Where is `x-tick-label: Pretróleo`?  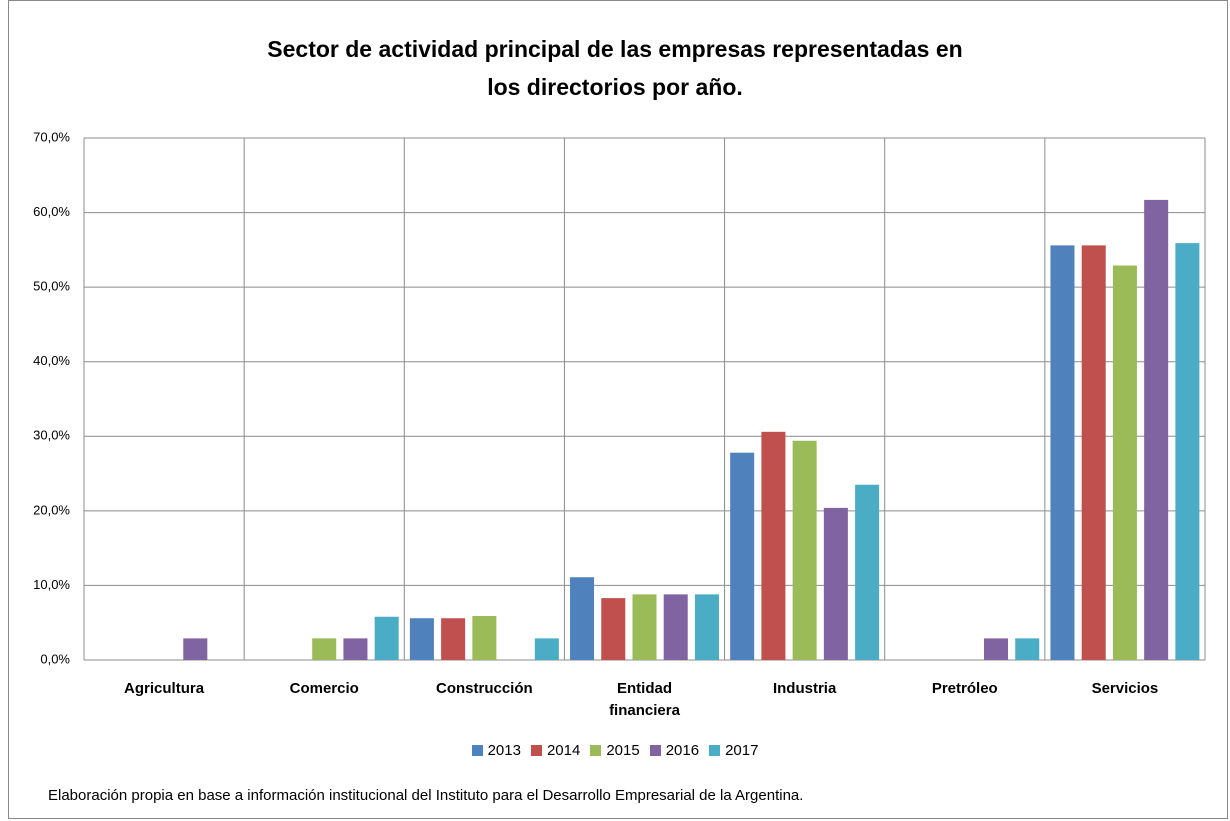
x-tick-label: Pretróleo is located at coordinates (964, 688).